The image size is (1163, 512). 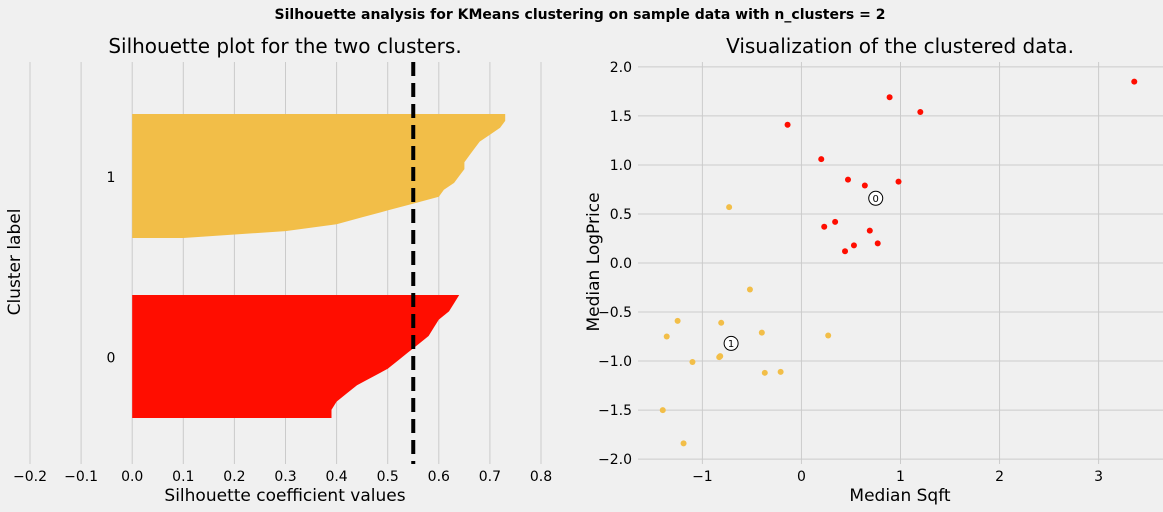 I want to click on scatter-y-tick-label: −0.5, so click(x=615, y=313).